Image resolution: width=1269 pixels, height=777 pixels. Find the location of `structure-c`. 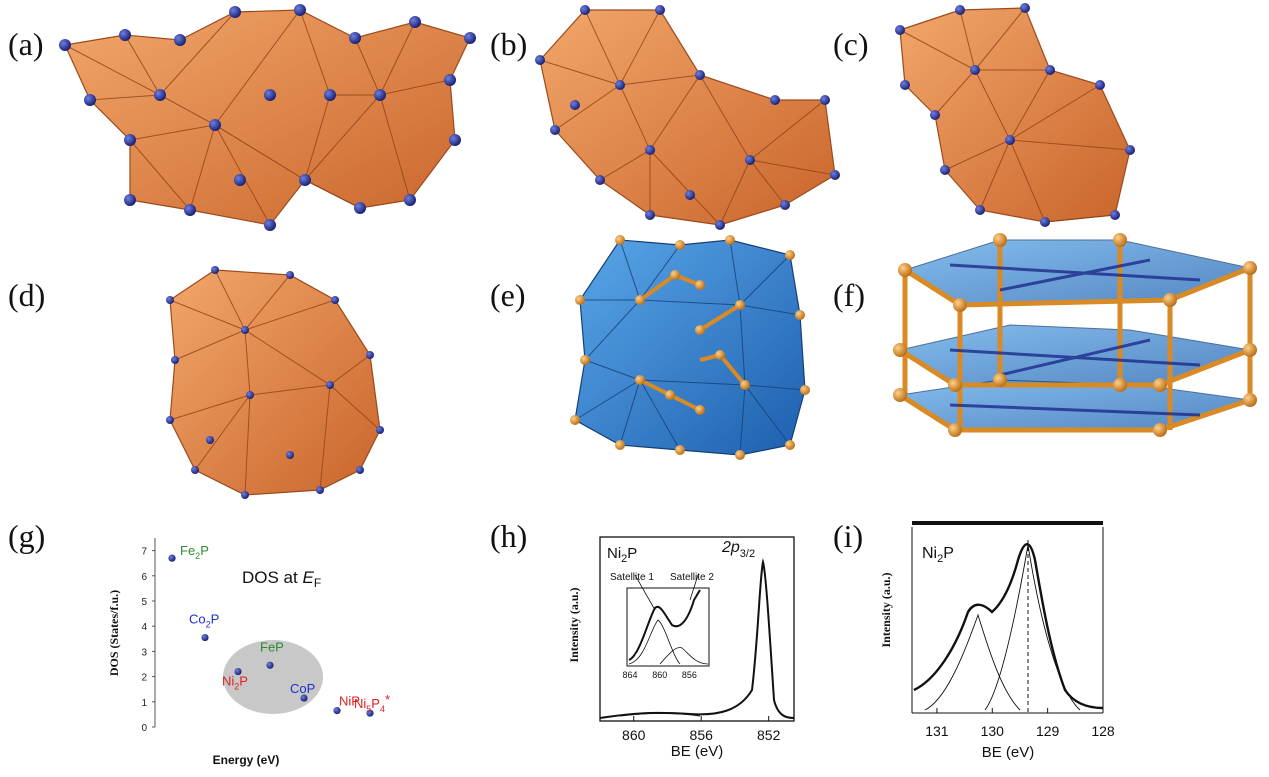

structure-c is located at coordinates (1015, 115).